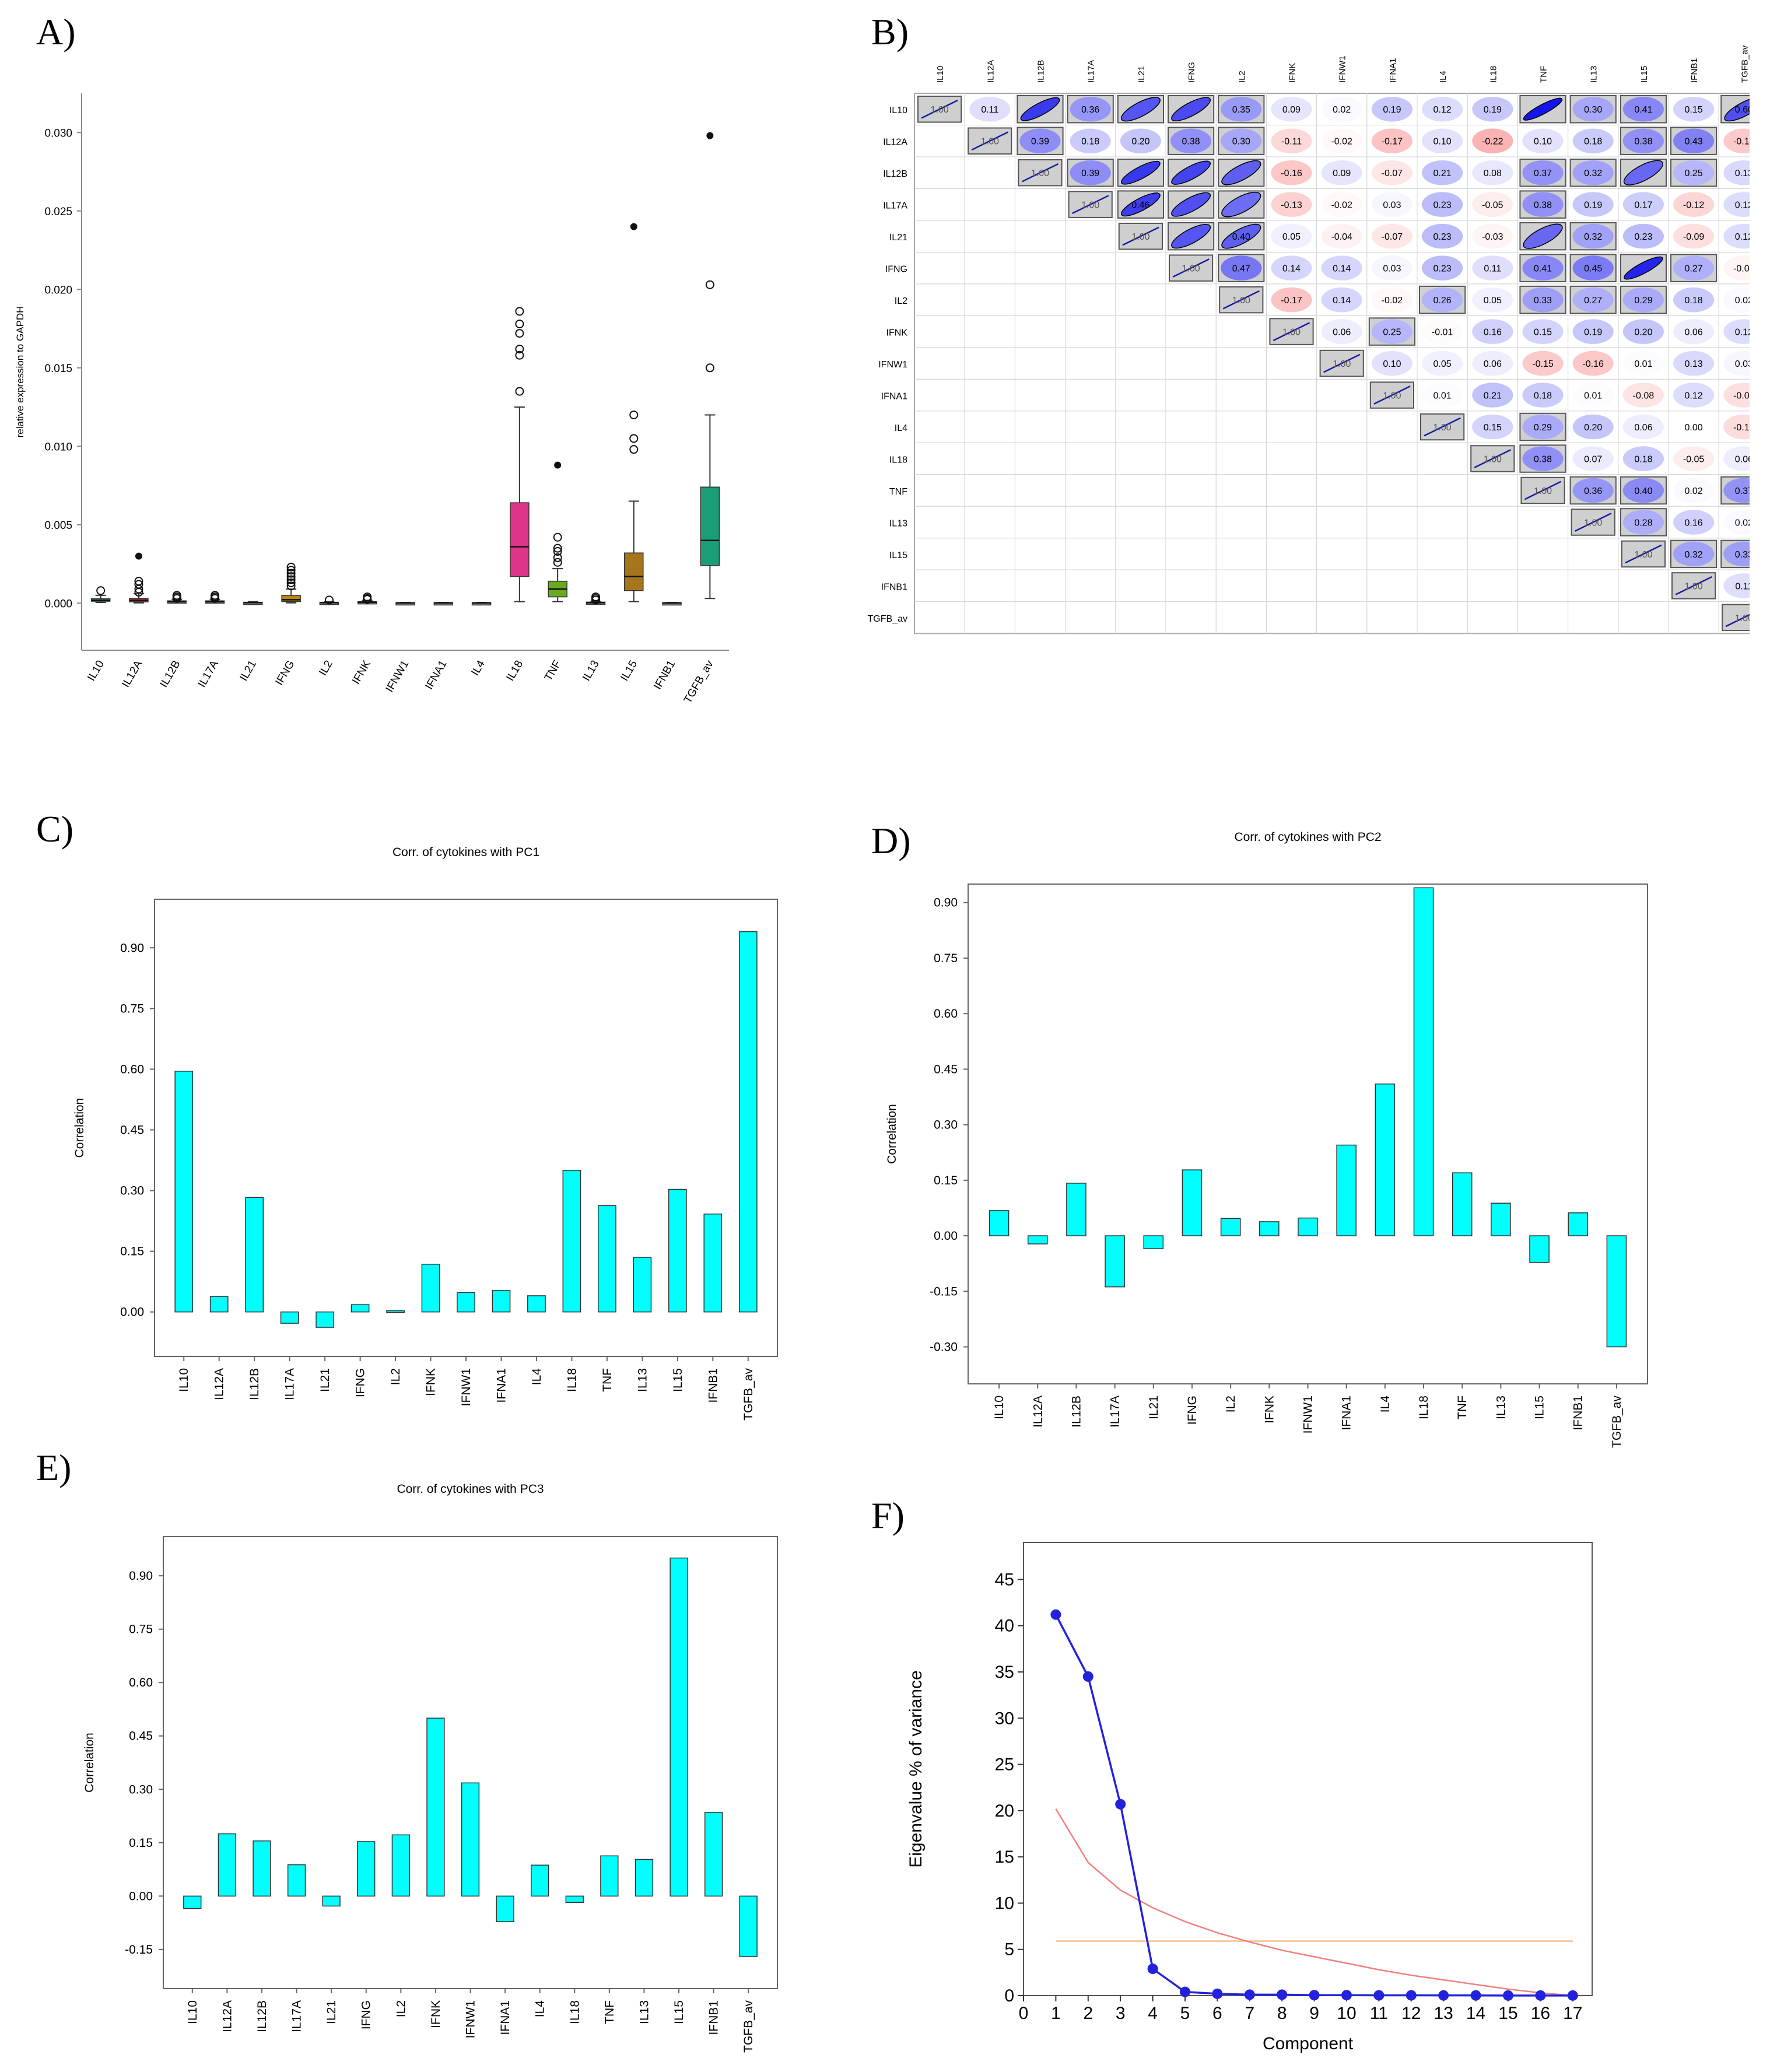  What do you see at coordinates (1442, 427) in the screenshot?
I see `heatmap-cell: 1.00` at bounding box center [1442, 427].